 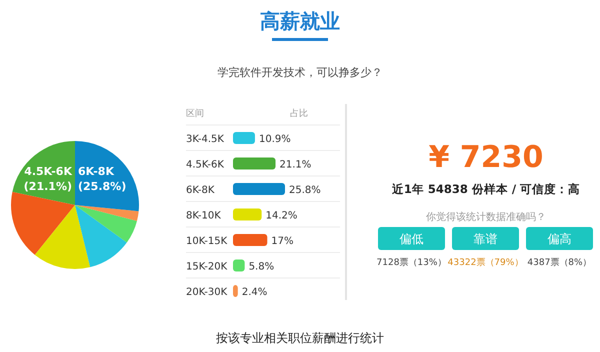 I want to click on text: 学完软件开发技术，可以挣多少？, so click(x=300, y=72).